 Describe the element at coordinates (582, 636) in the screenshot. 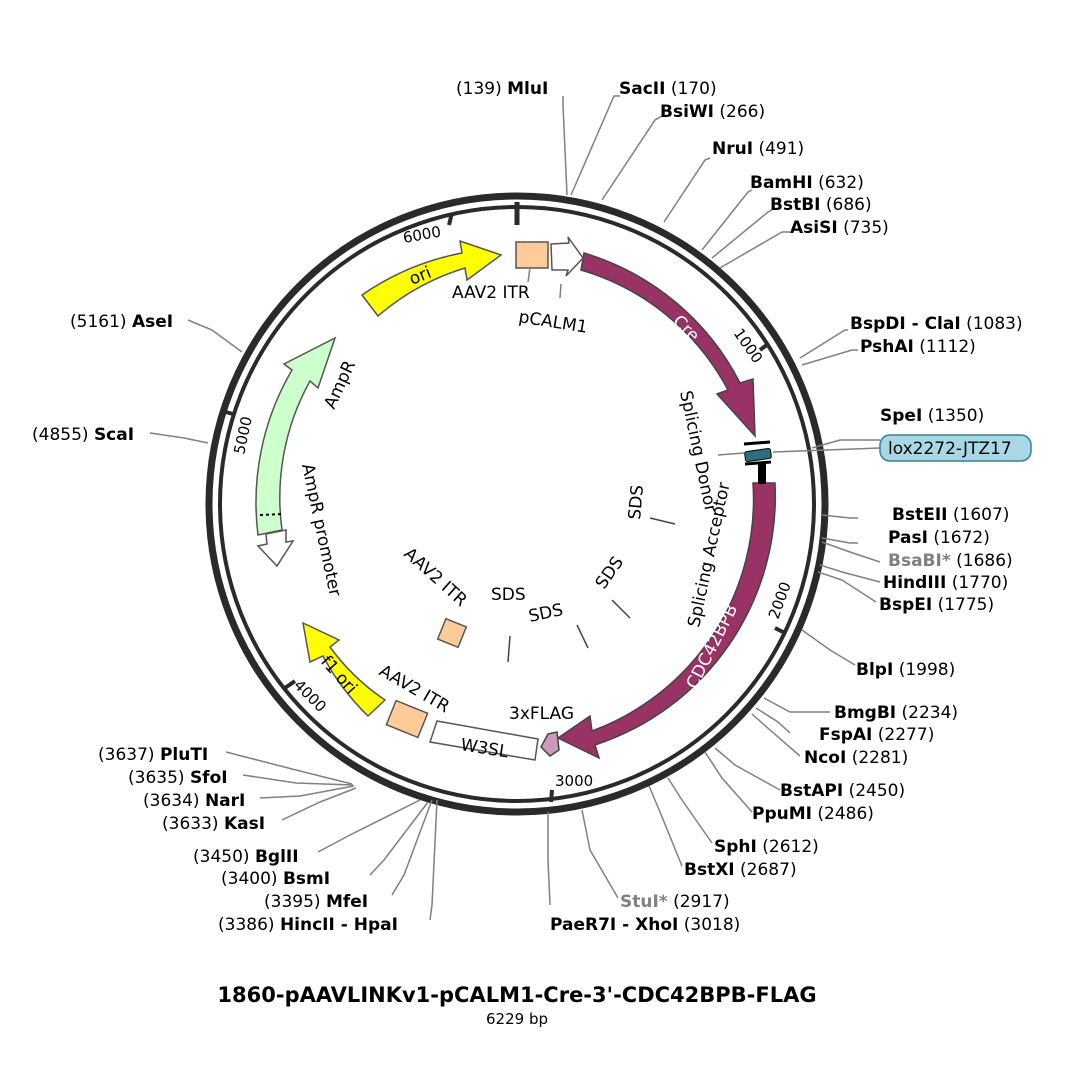

I see `feature-sds3-mark` at that location.